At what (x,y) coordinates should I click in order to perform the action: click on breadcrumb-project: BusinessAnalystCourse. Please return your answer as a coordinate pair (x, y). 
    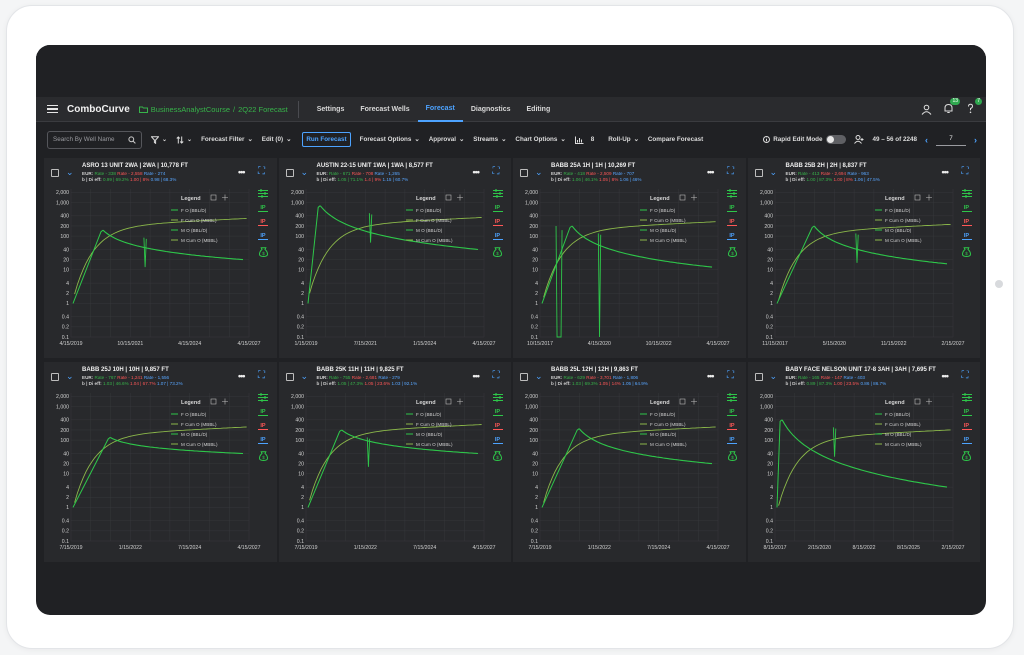
    Looking at the image, I should click on (190, 109).